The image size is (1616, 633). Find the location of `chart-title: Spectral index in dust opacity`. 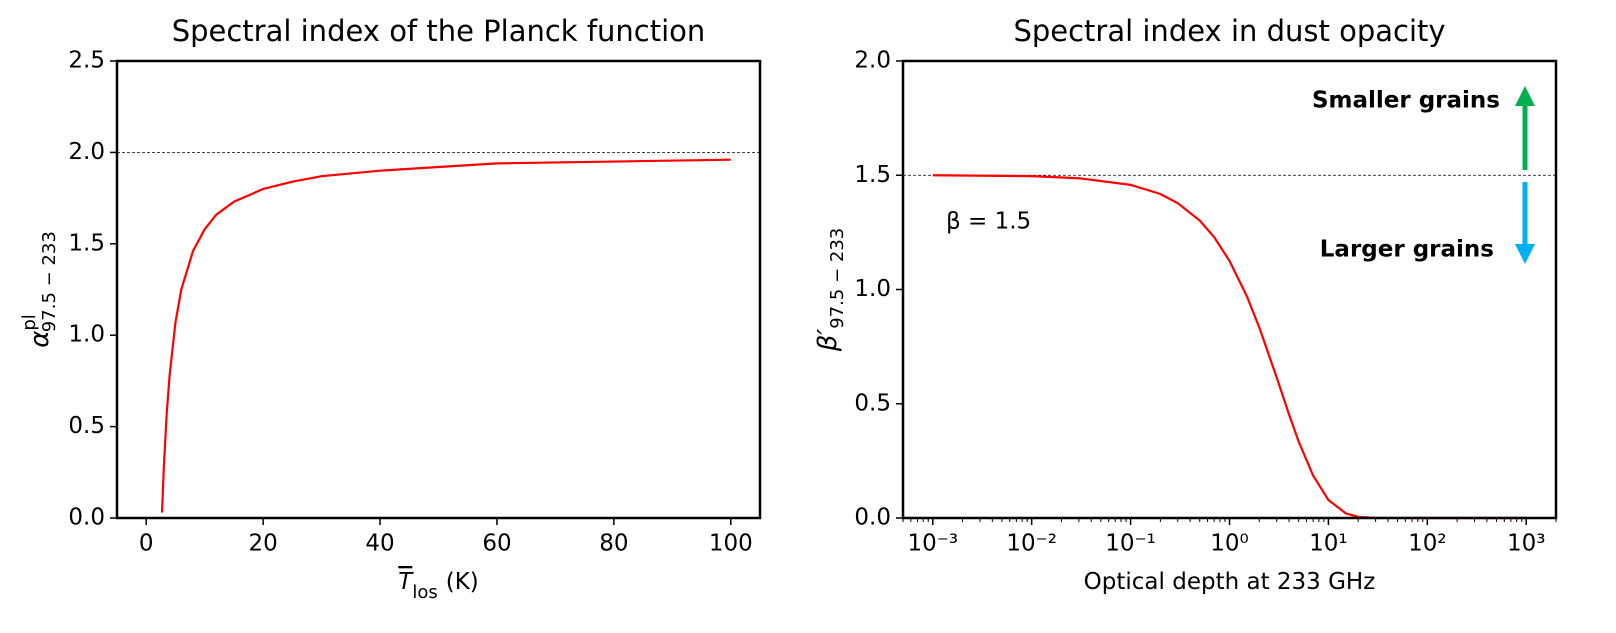

chart-title: Spectral index in dust opacity is located at coordinates (1229, 31).